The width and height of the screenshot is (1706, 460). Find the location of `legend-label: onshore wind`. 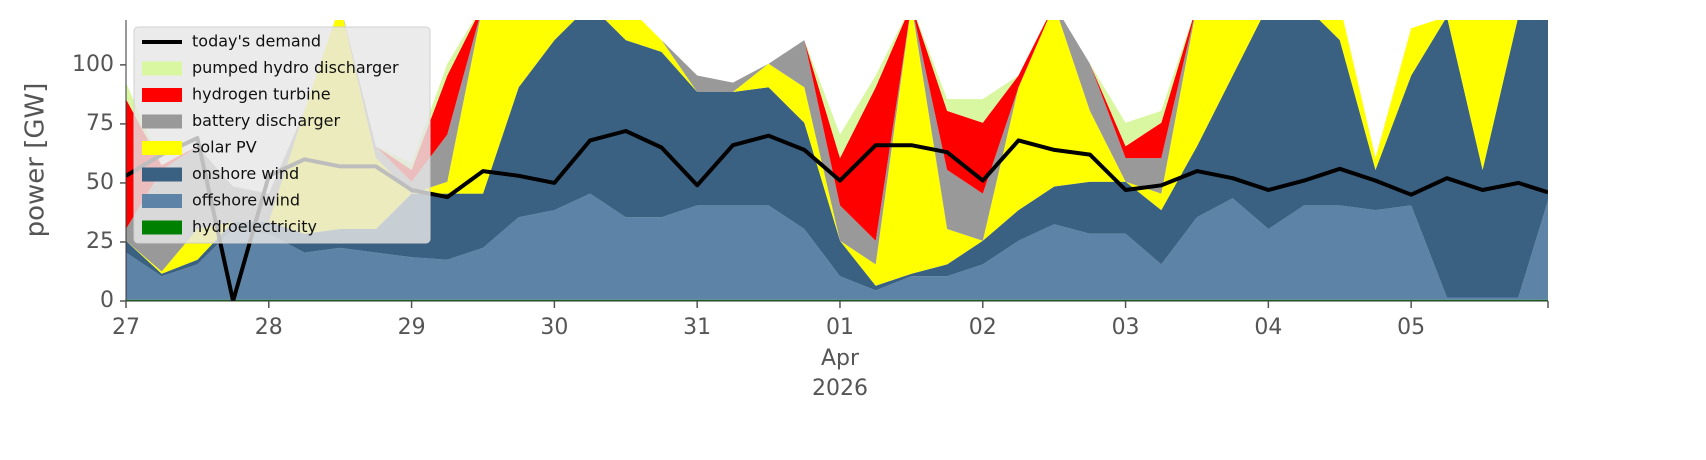

legend-label: onshore wind is located at coordinates (245, 173).